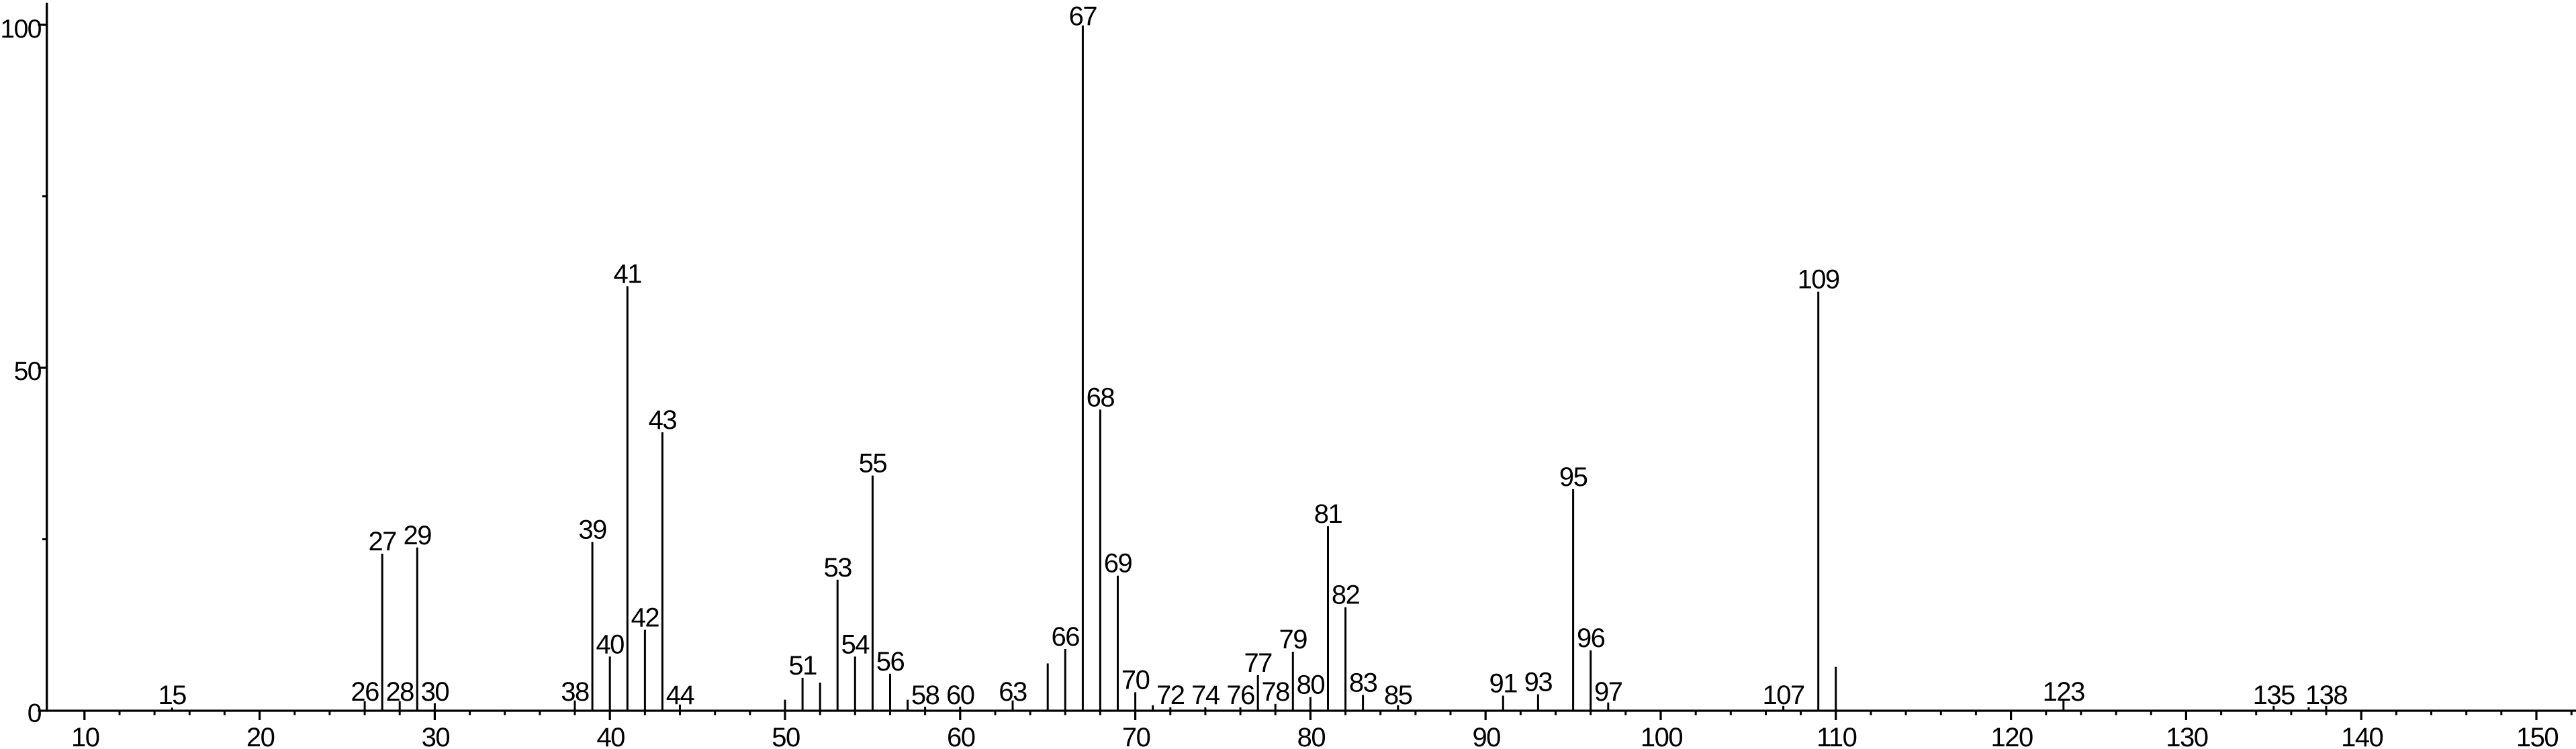 The width and height of the screenshot is (2576, 749). Describe the element at coordinates (399, 692) in the screenshot. I see `svg-text: 28` at that location.